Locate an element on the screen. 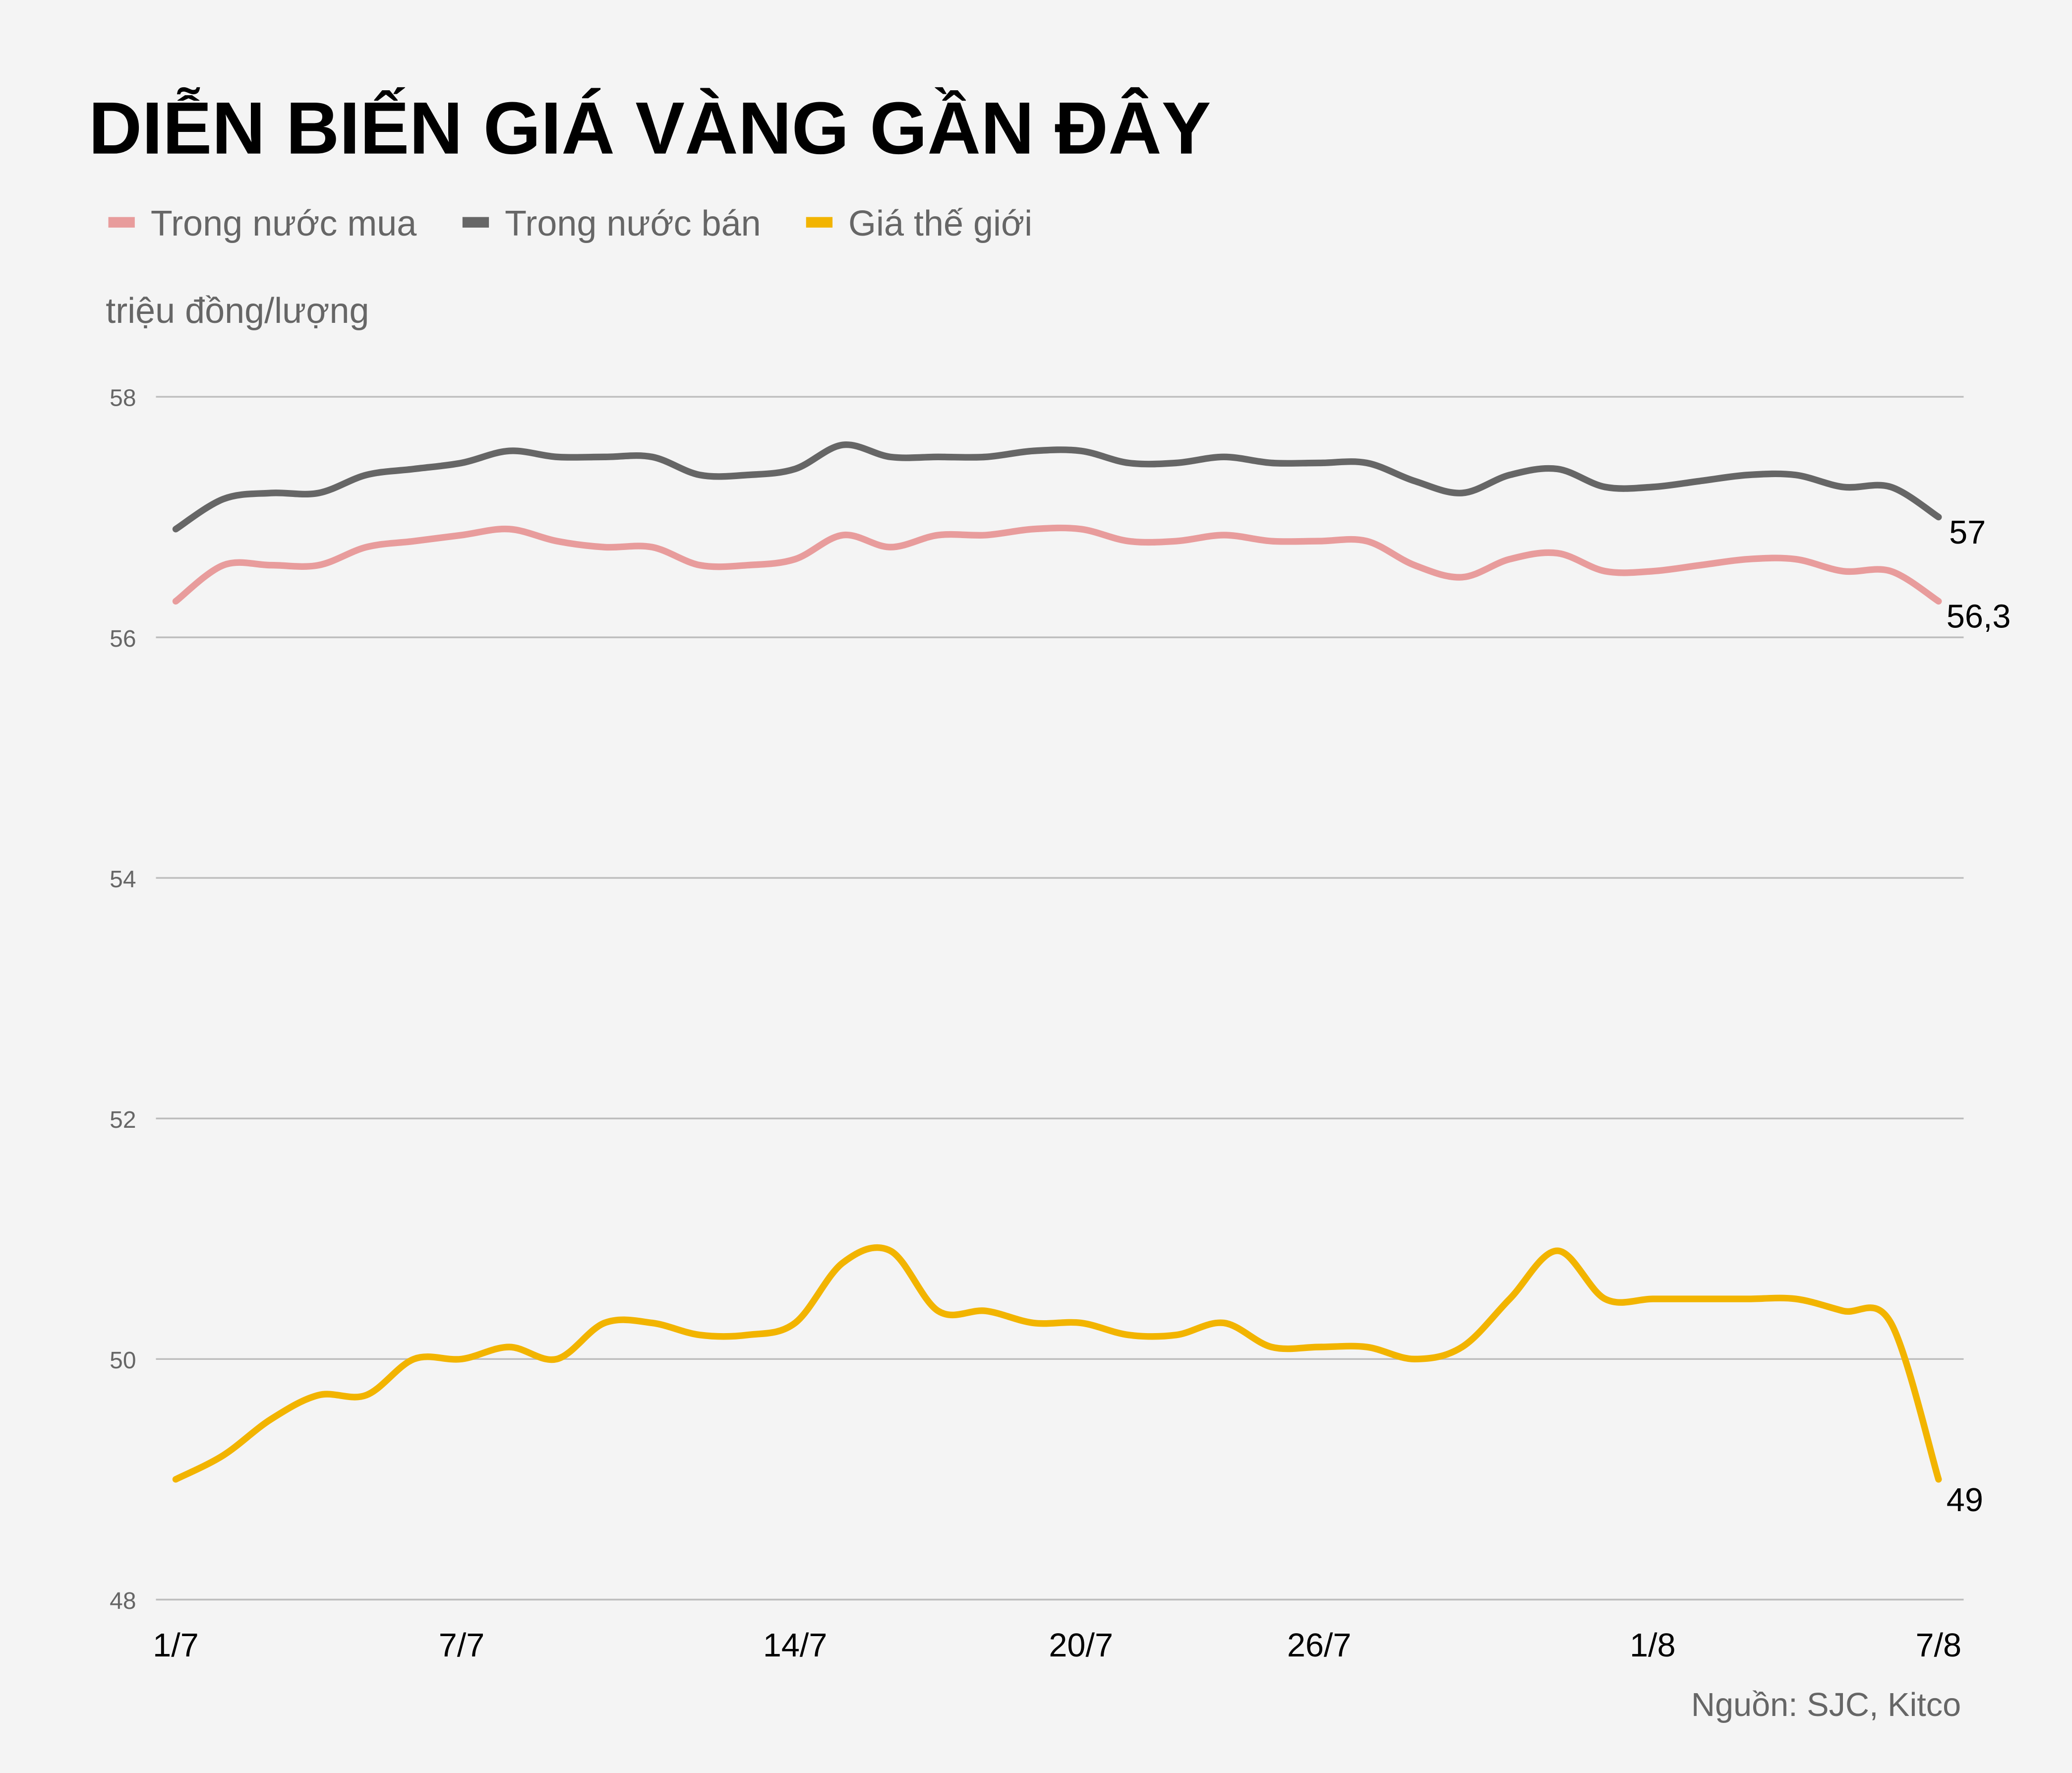 The image size is (2072, 1773). y-tick-label: 50 is located at coordinates (123, 1361).